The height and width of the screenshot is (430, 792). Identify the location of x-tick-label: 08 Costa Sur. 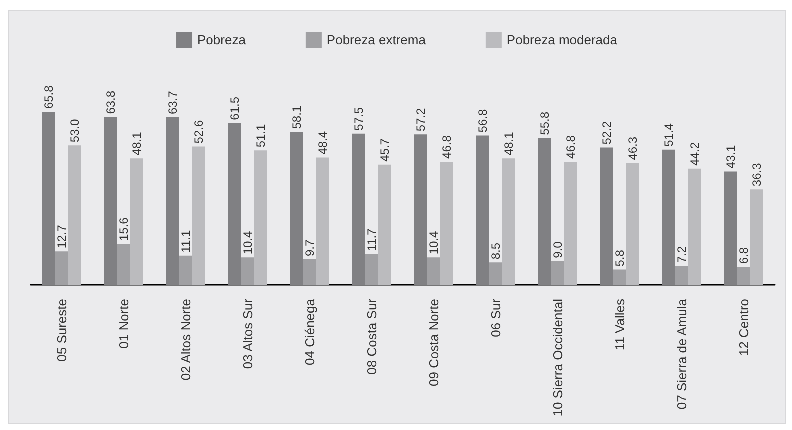
(372, 336).